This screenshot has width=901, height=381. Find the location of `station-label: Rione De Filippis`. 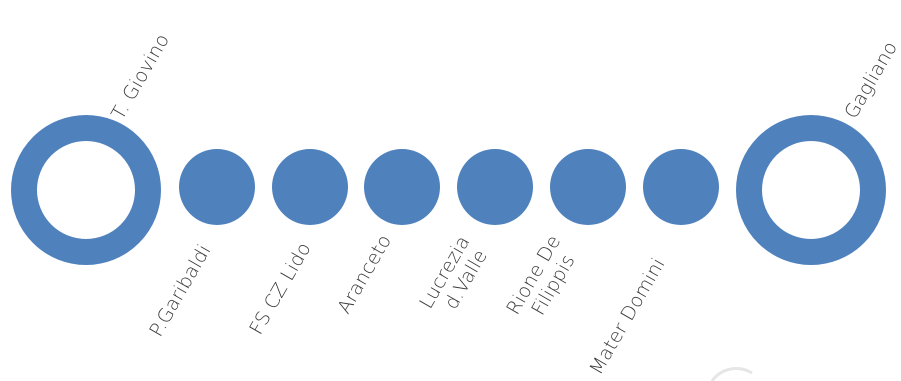

station-label: Rione De Filippis is located at coordinates (544, 277).